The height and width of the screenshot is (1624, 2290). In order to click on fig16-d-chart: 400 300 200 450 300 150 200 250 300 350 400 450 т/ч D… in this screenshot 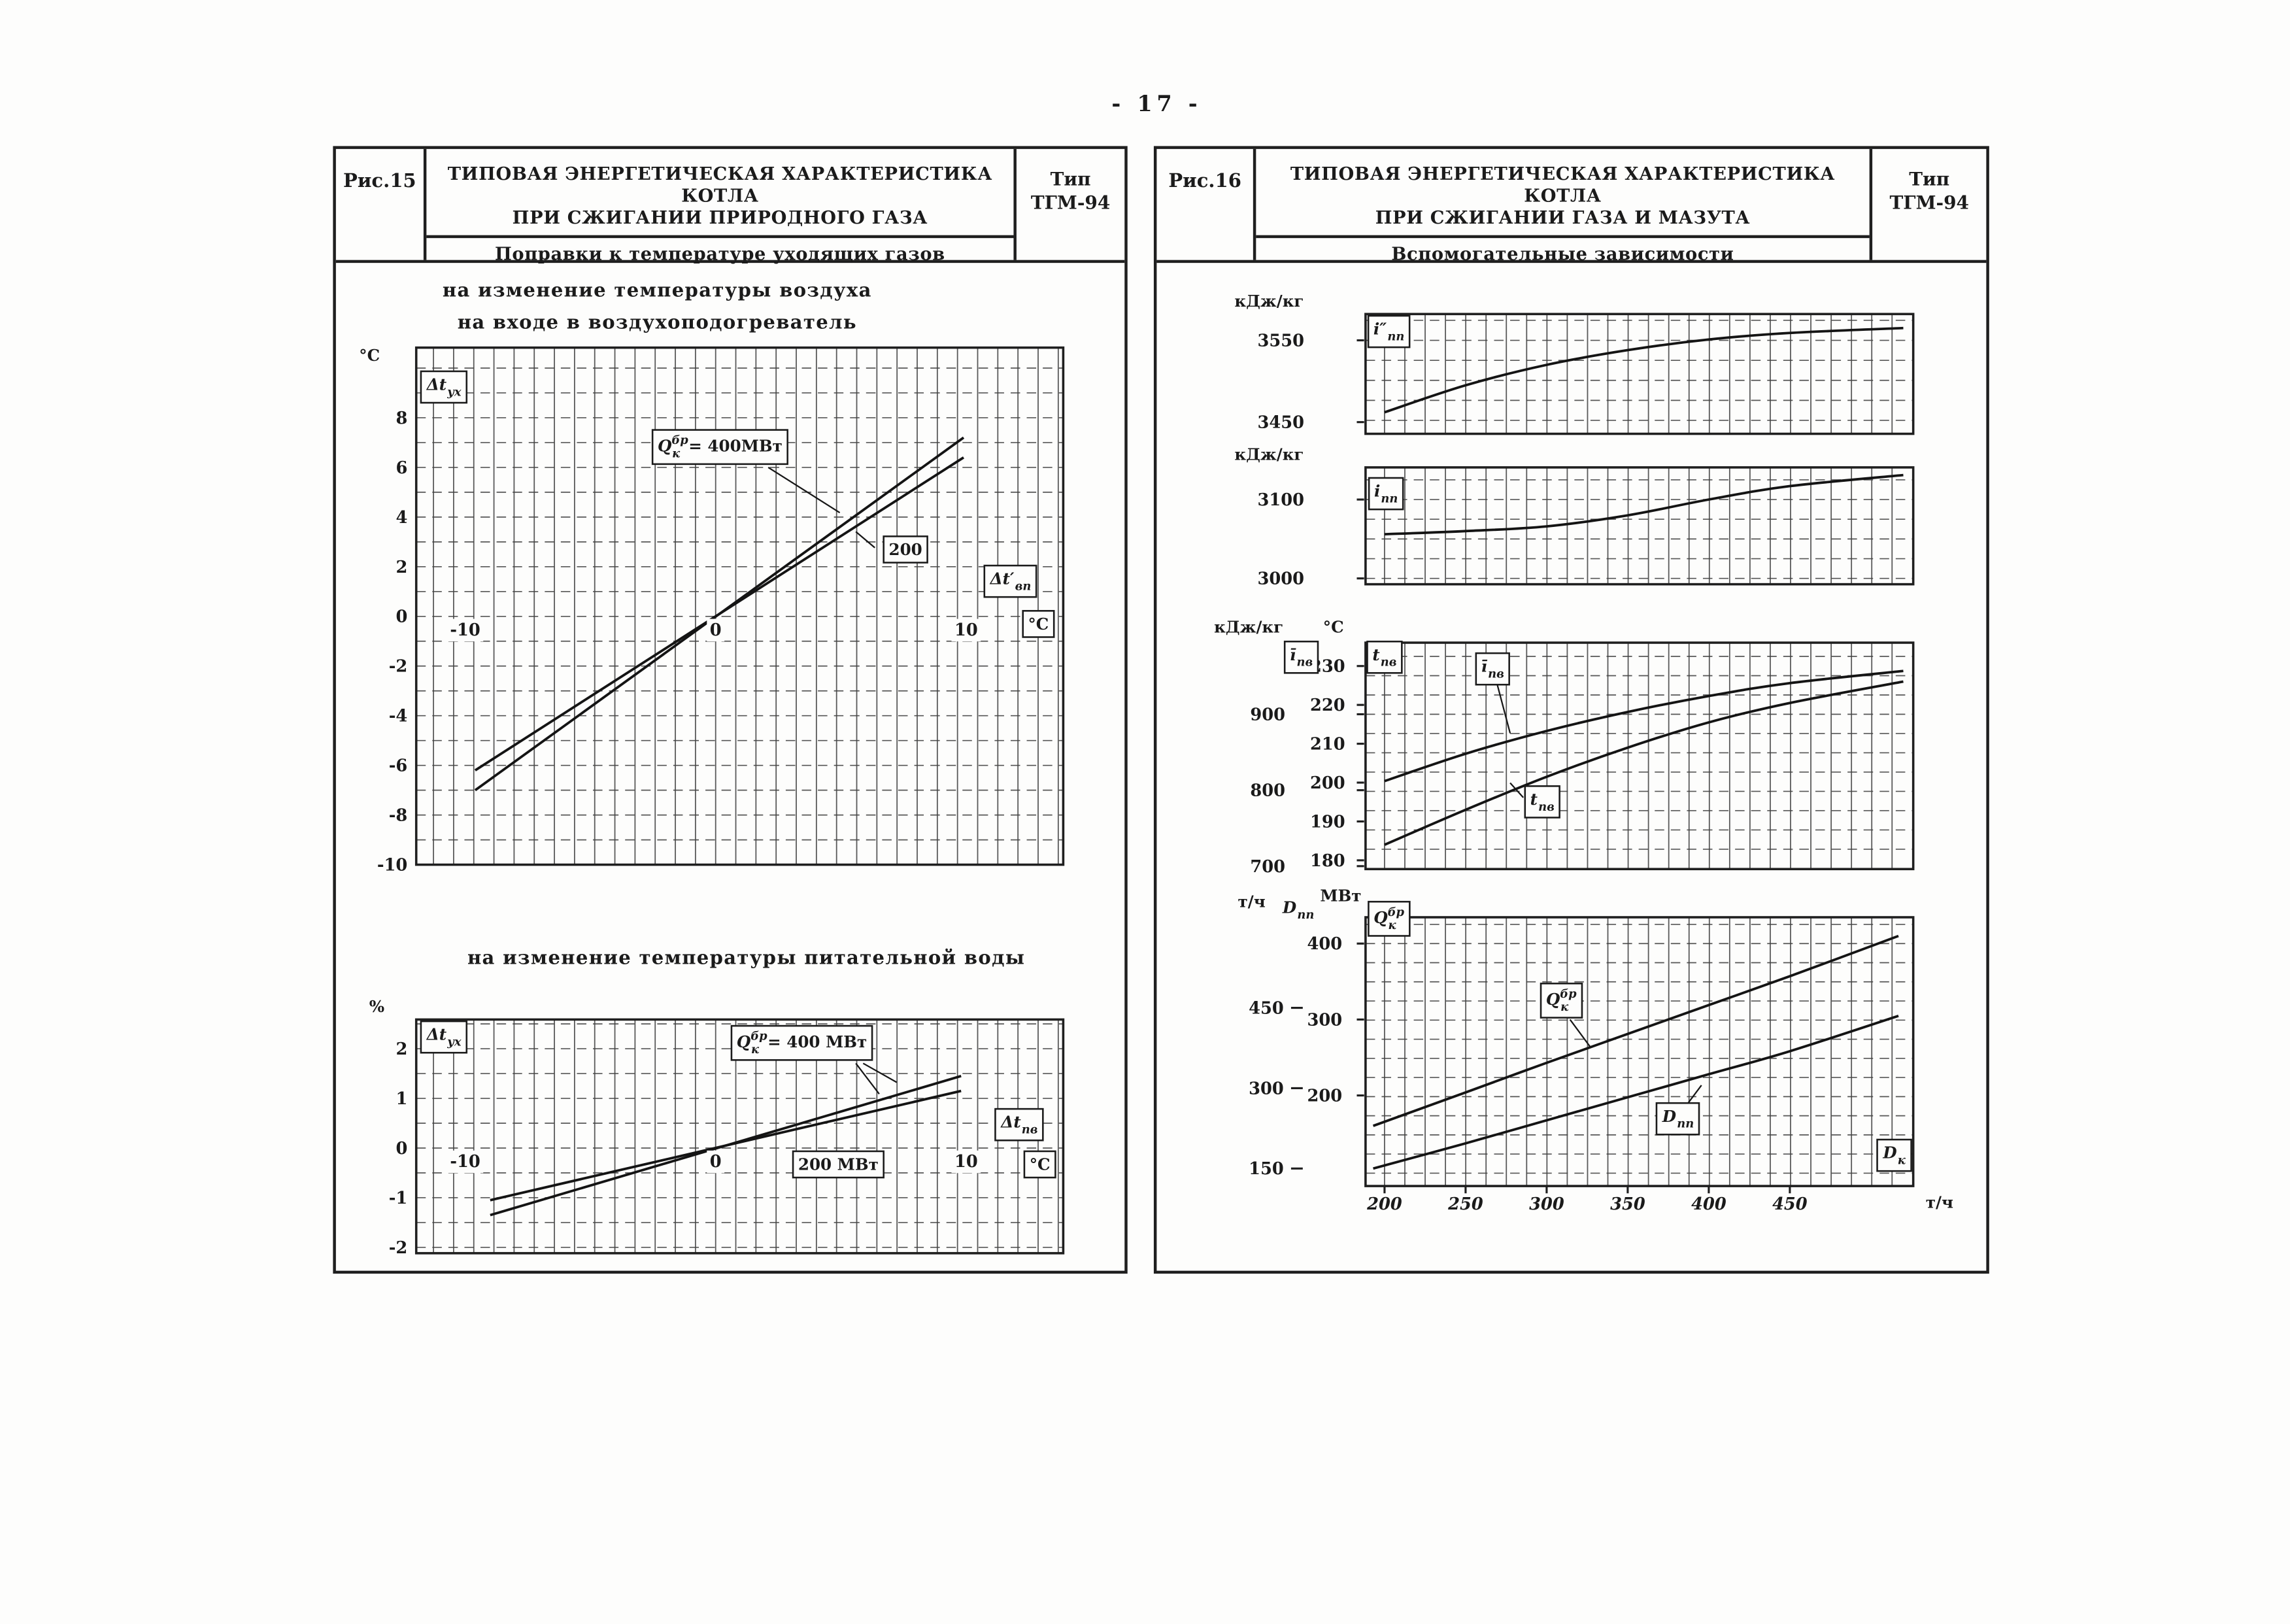, I will do `click(1595, 1049)`.